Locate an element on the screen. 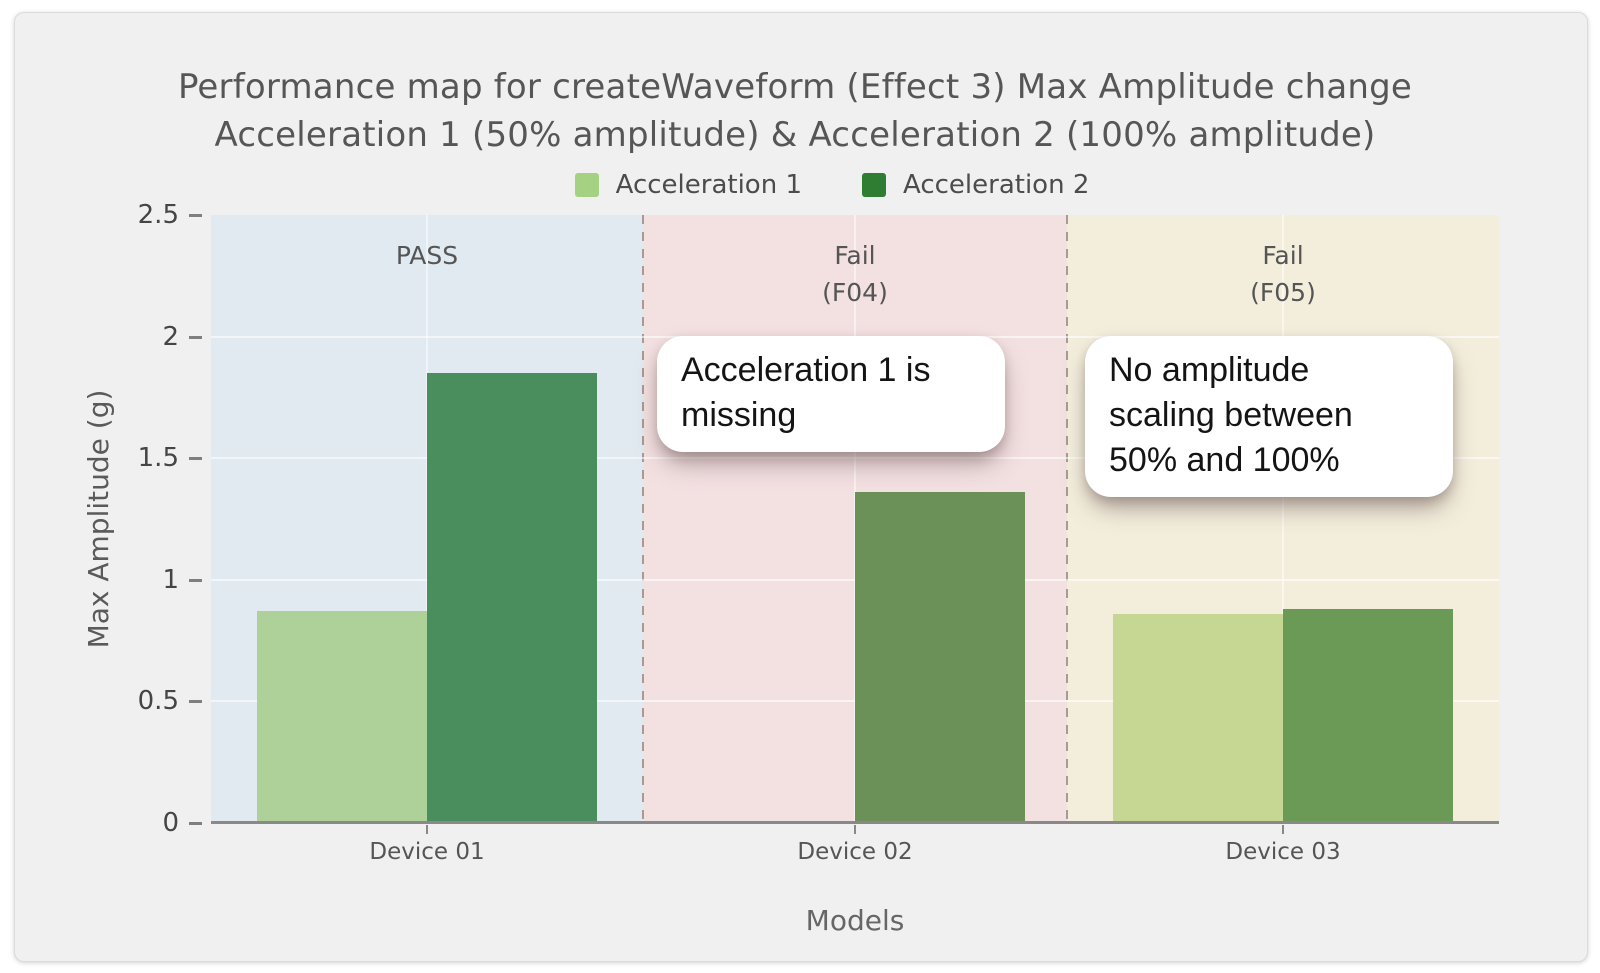 This screenshot has height=973, width=1600. y-axis-tick-label: 0 is located at coordinates (170, 823).